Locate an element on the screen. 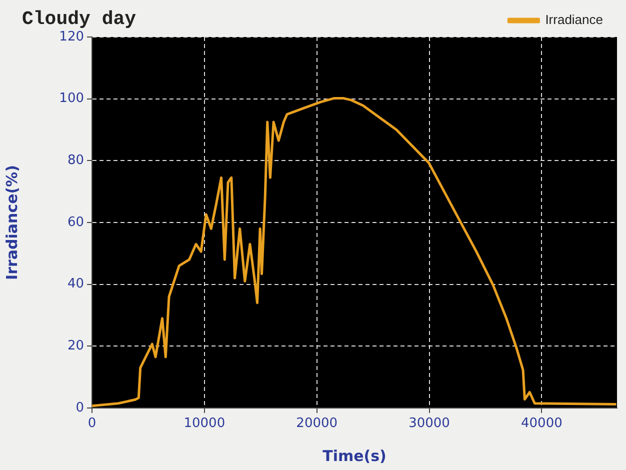 The height and width of the screenshot is (470, 626). y-tick-label: 120 is located at coordinates (71, 36).